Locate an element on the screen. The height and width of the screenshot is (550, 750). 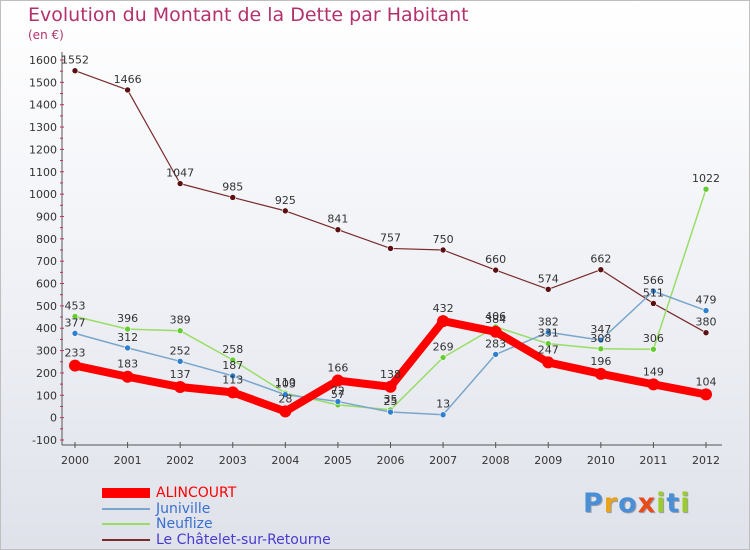
data-label: 233 is located at coordinates (75, 353).